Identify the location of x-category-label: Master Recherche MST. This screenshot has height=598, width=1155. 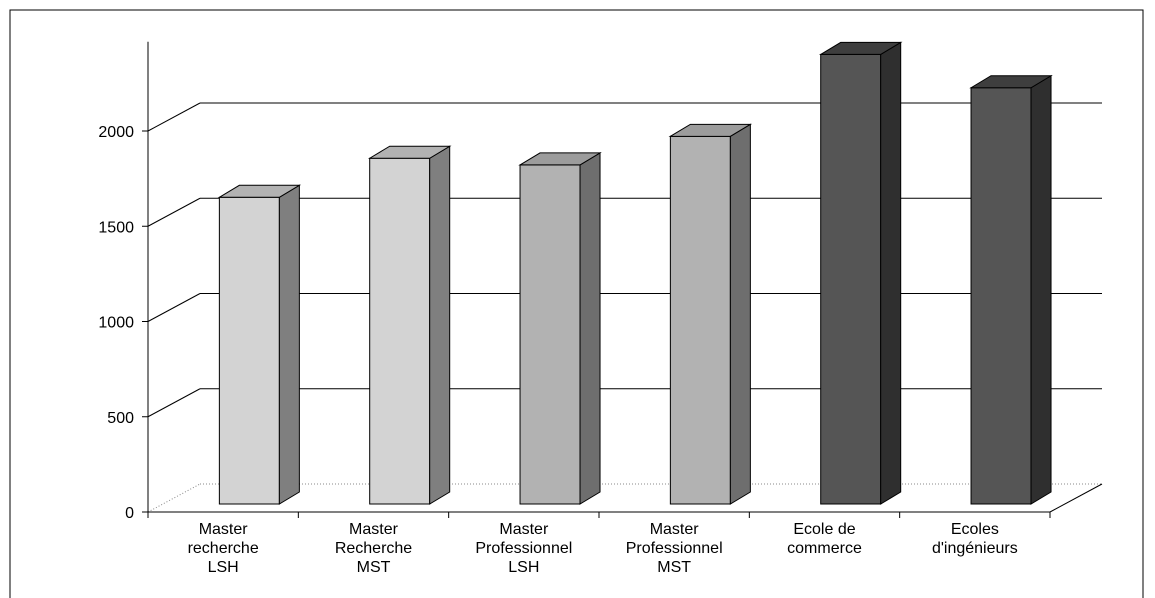
(373, 548).